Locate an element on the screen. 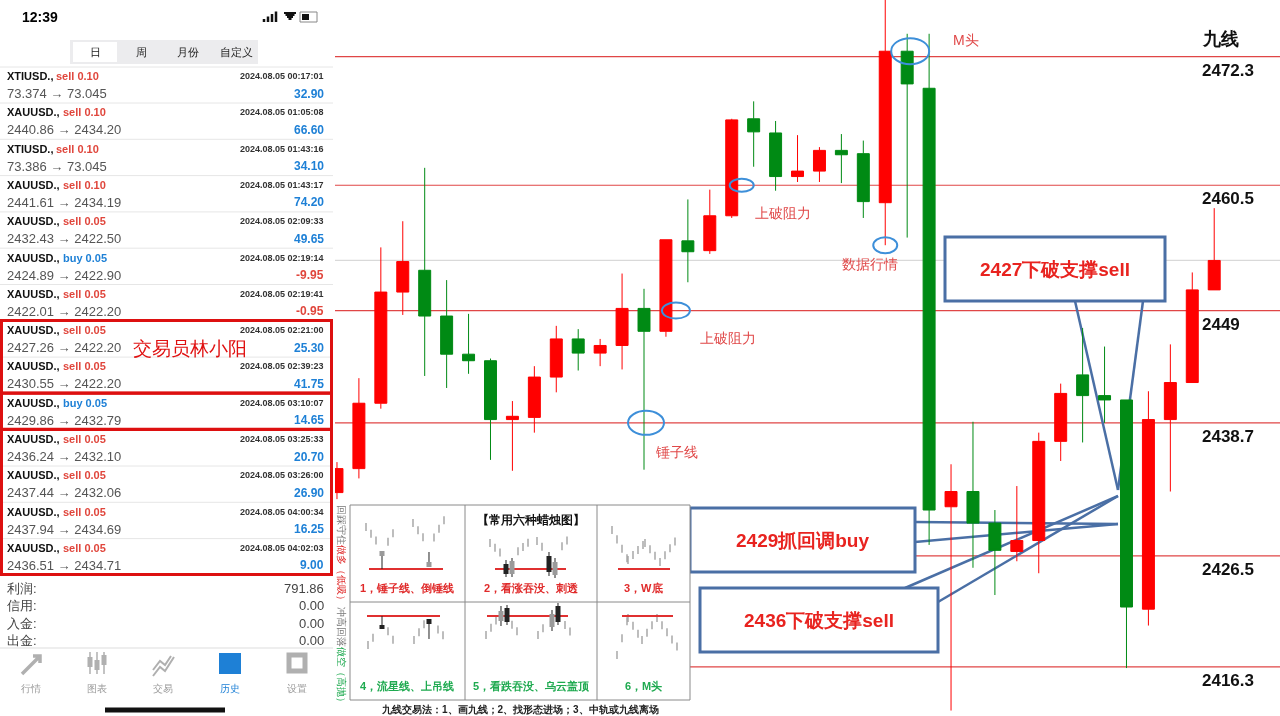 The width and height of the screenshot is (1280, 716). text: 9.00 is located at coordinates (312, 565).